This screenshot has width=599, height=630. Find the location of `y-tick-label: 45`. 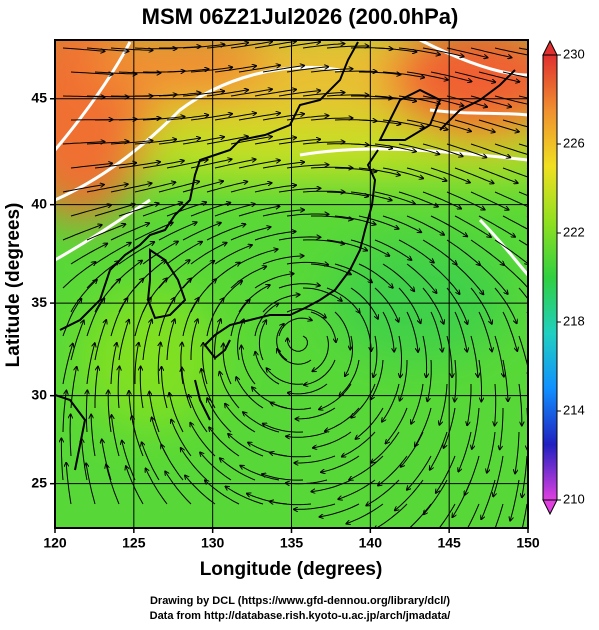

y-tick-label: 45 is located at coordinates (39, 97).